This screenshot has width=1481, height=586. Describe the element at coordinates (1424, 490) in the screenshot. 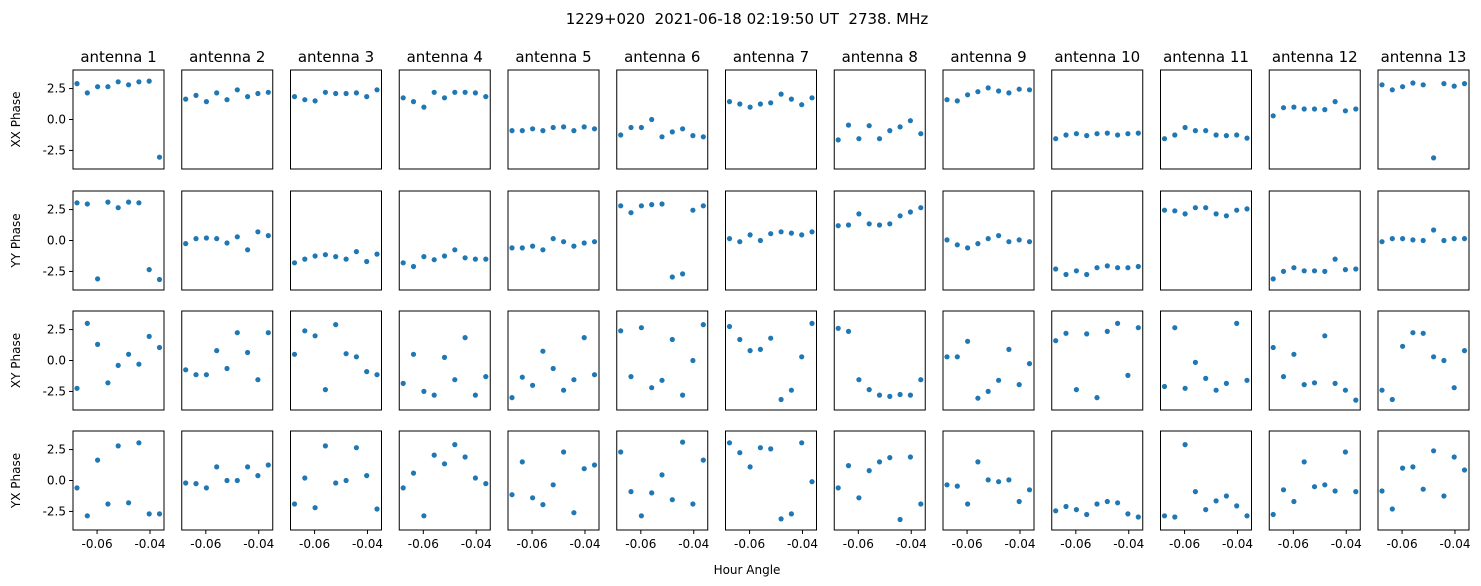

I see `subplot-yx-antenna-13: -0.06 -0.04` at that location.